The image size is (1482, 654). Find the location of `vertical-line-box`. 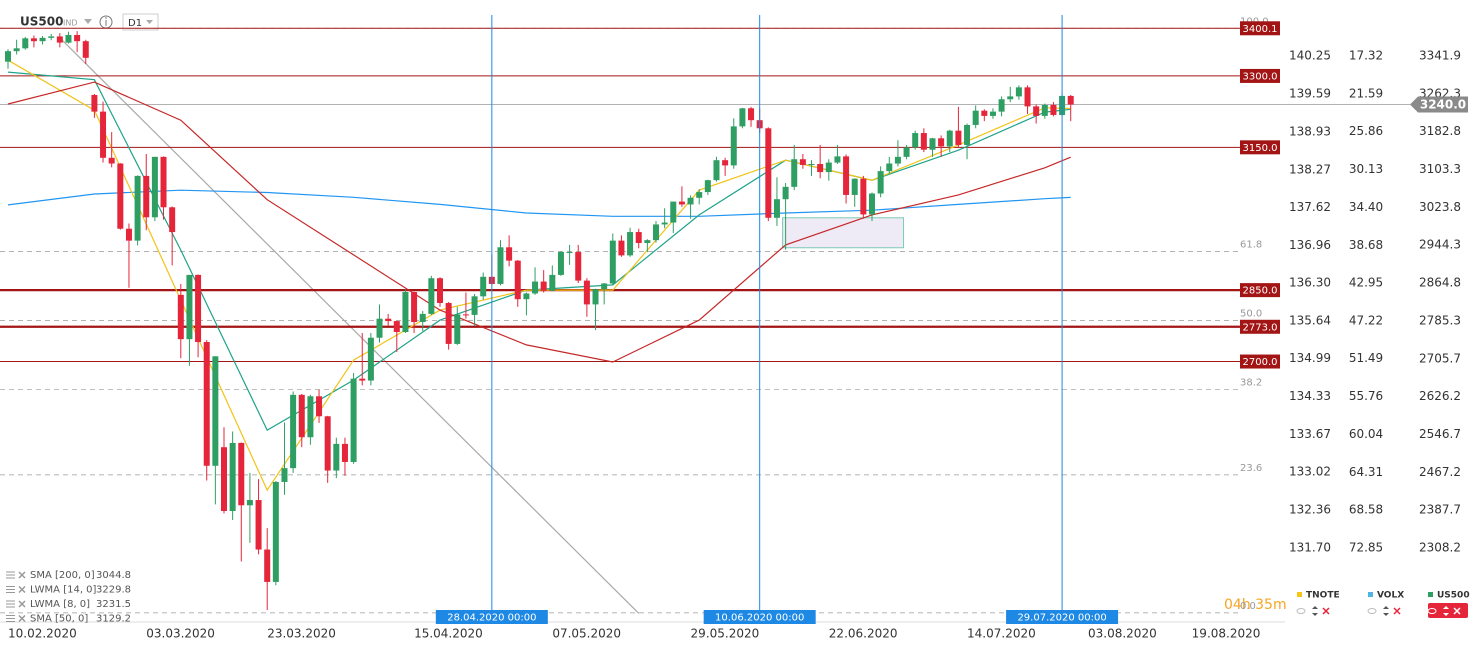

vertical-line-box is located at coordinates (759, 617).